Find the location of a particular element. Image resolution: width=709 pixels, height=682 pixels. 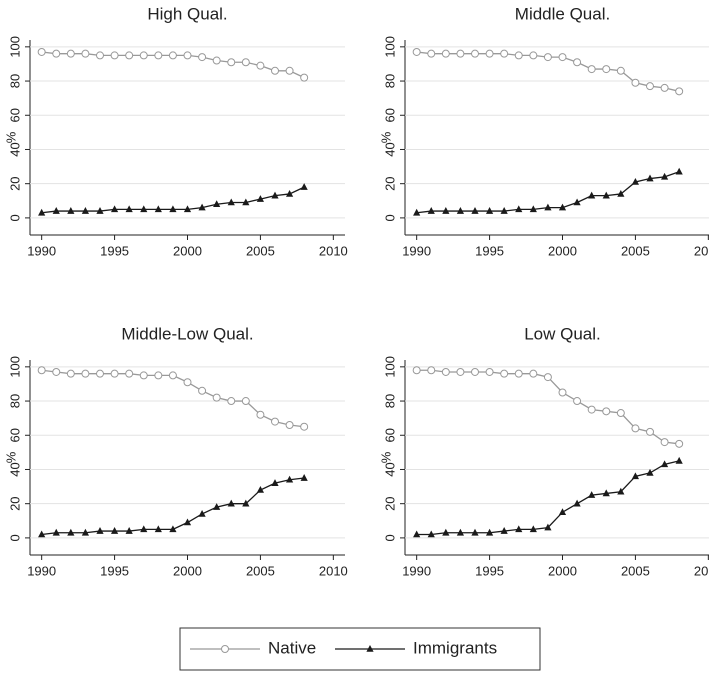

legend-marker is located at coordinates (370, 648).